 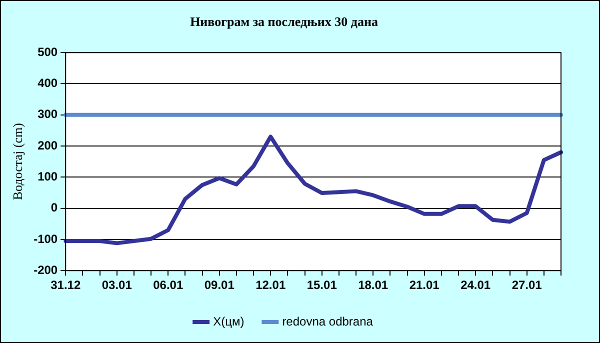 What do you see at coordinates (284, 22) in the screenshot?
I see `chart-title: Нивограм за последњих 30 дана` at bounding box center [284, 22].